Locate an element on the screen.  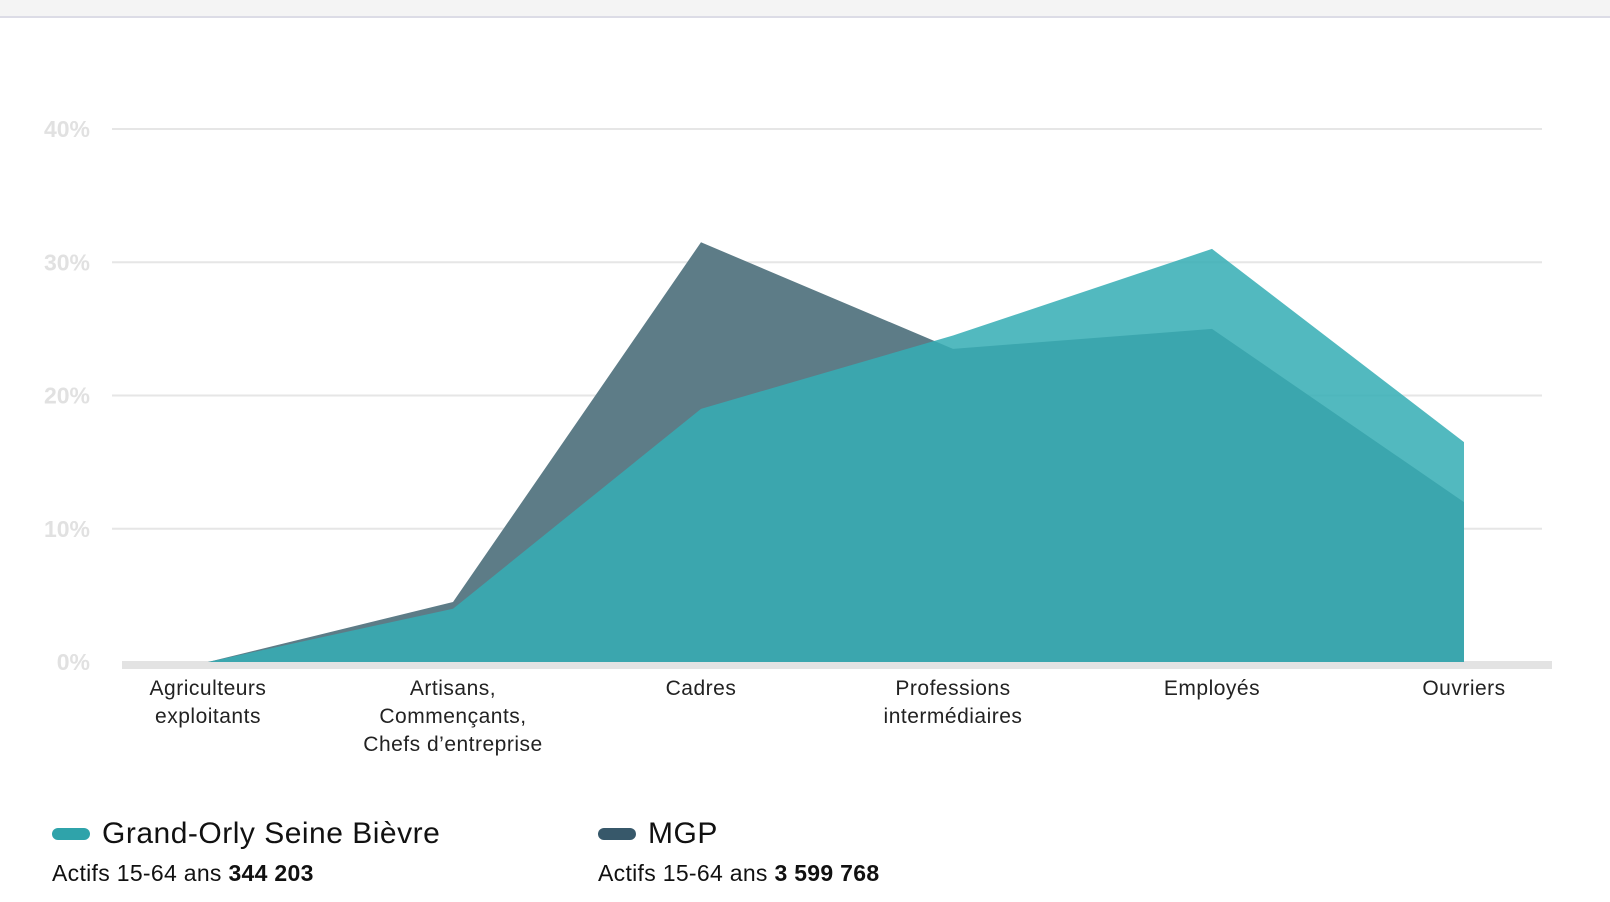
x-tick-label: Artisans, Commençants, Chefs d’entreprise is located at coordinates (452, 716).